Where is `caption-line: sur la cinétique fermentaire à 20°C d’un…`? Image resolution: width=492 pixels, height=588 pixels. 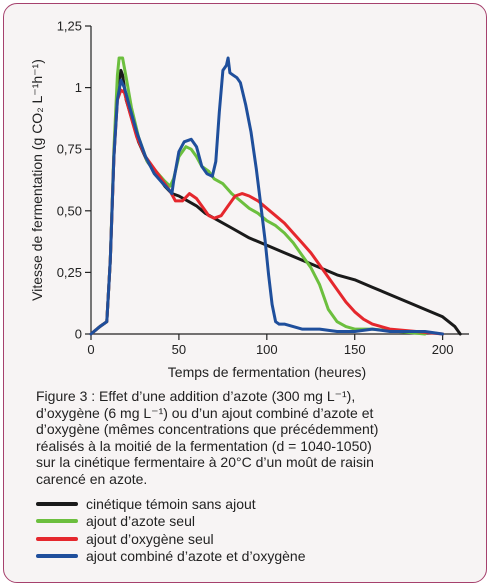 caption-line: sur la cinétique fermentaire à 20°C d’un… is located at coordinates (205, 462).